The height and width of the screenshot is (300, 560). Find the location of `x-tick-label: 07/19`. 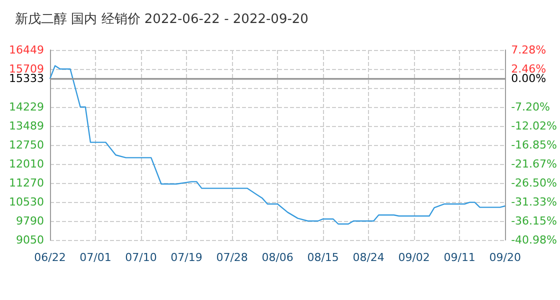

x-tick-label: 07/19 is located at coordinates (186, 257).